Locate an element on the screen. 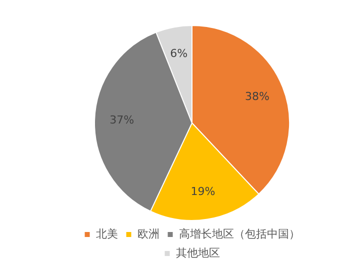 The height and width of the screenshot is (275, 339). legend-label: 其他地区 is located at coordinates (198, 253).